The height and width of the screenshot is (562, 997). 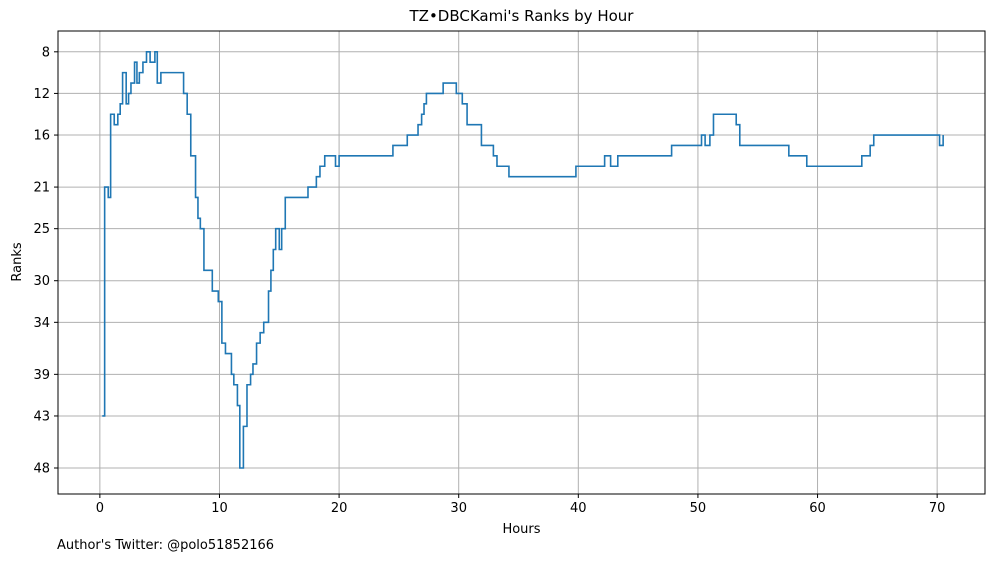 I want to click on x-tick-label: 0, so click(x=100, y=508).